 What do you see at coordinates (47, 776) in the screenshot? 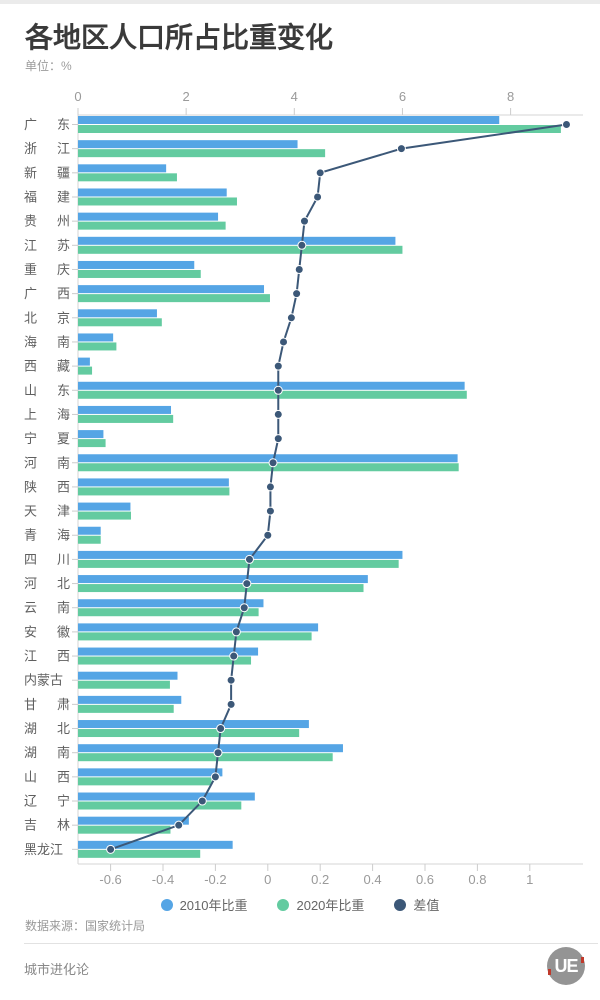
I see `category-label: 山西` at bounding box center [47, 776].